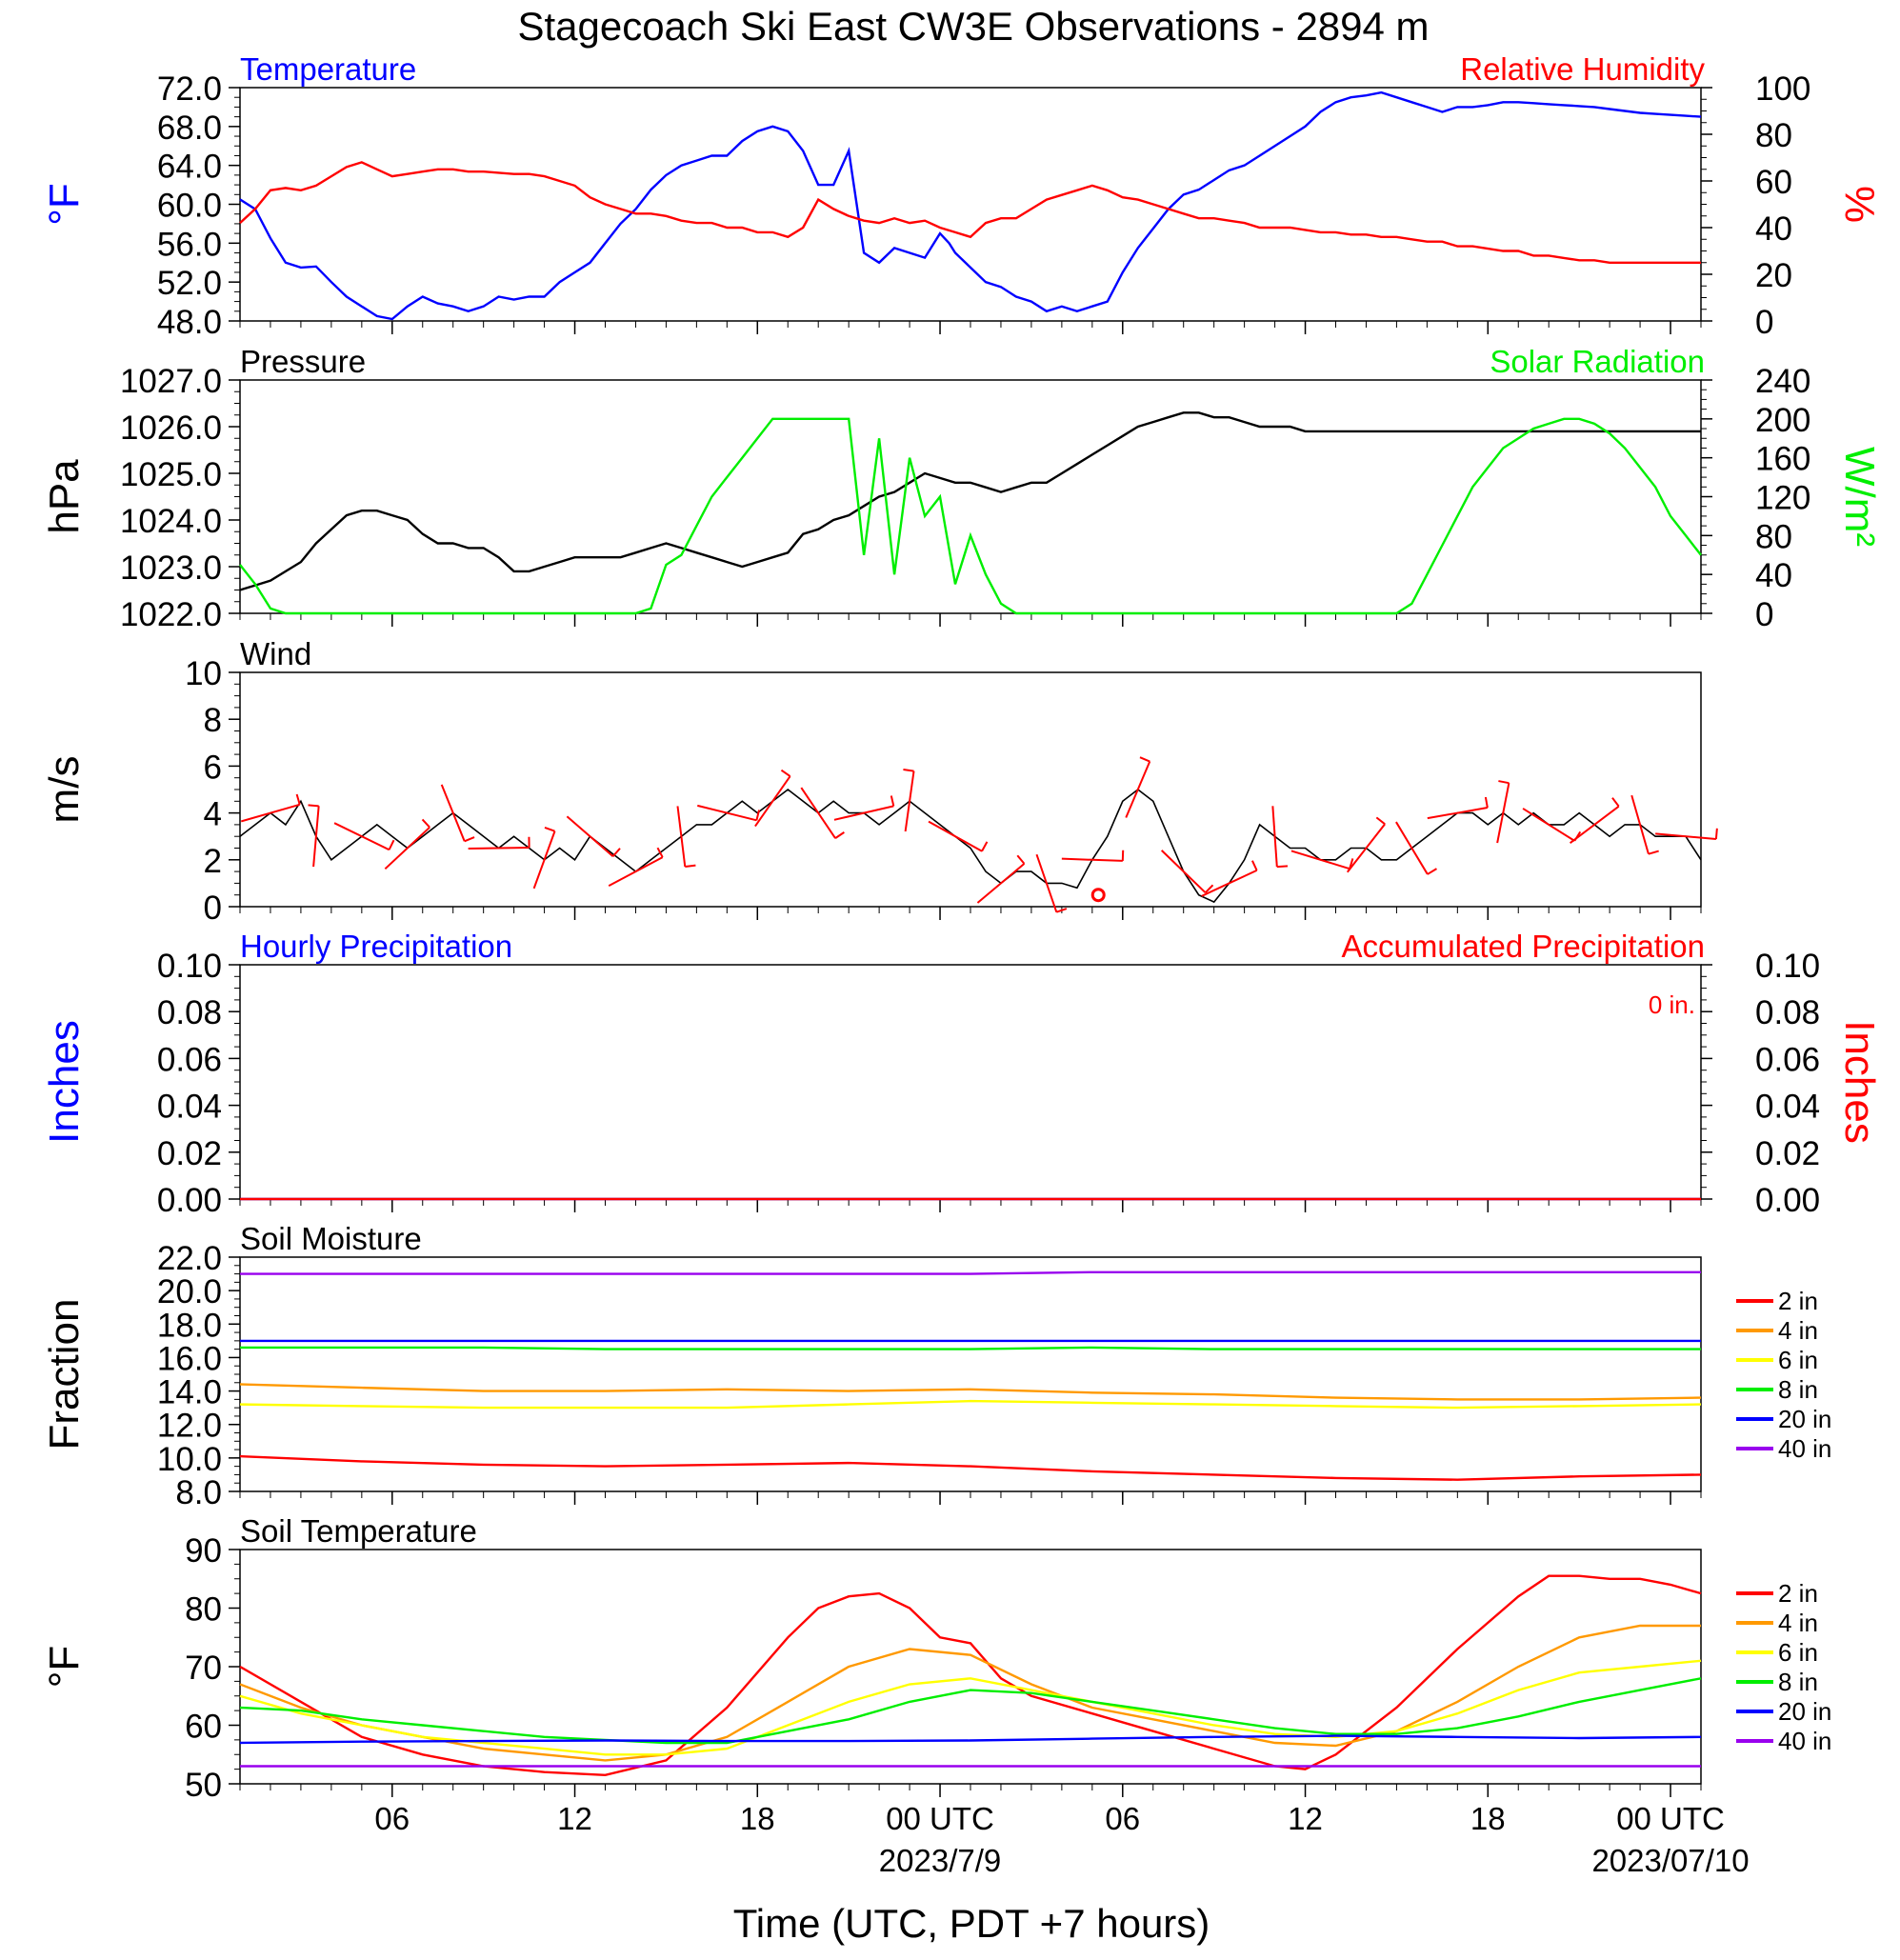 The image size is (1900, 1960). What do you see at coordinates (1798, 1593) in the screenshot?
I see `legend-label: 2 in` at bounding box center [1798, 1593].